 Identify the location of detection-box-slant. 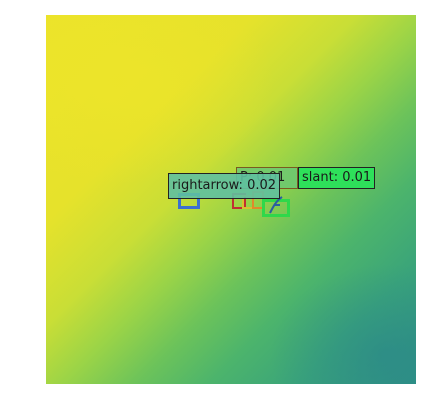
(276, 208).